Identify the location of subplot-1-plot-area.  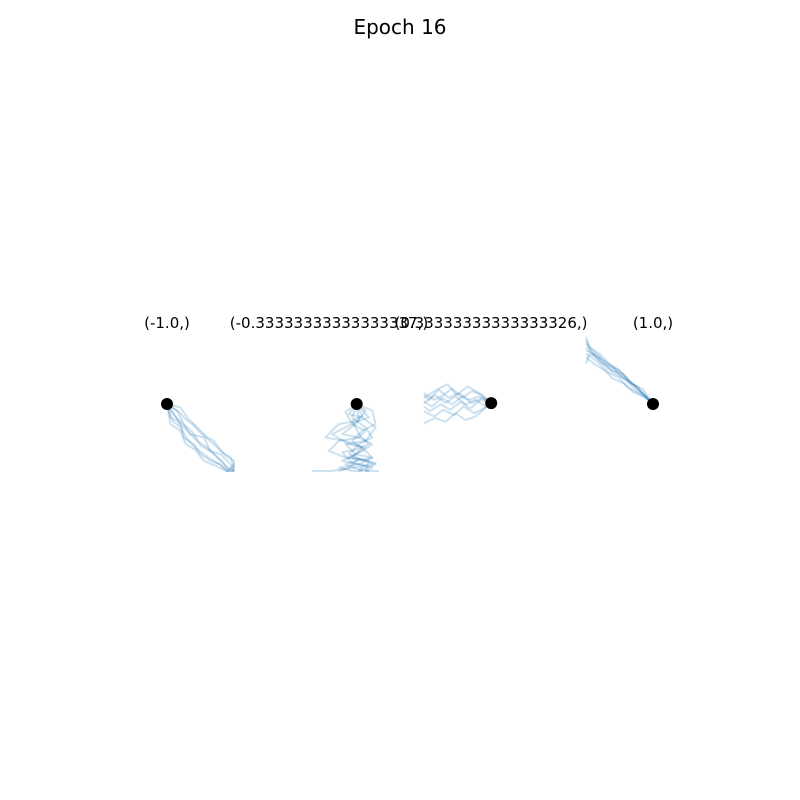
(198, 435).